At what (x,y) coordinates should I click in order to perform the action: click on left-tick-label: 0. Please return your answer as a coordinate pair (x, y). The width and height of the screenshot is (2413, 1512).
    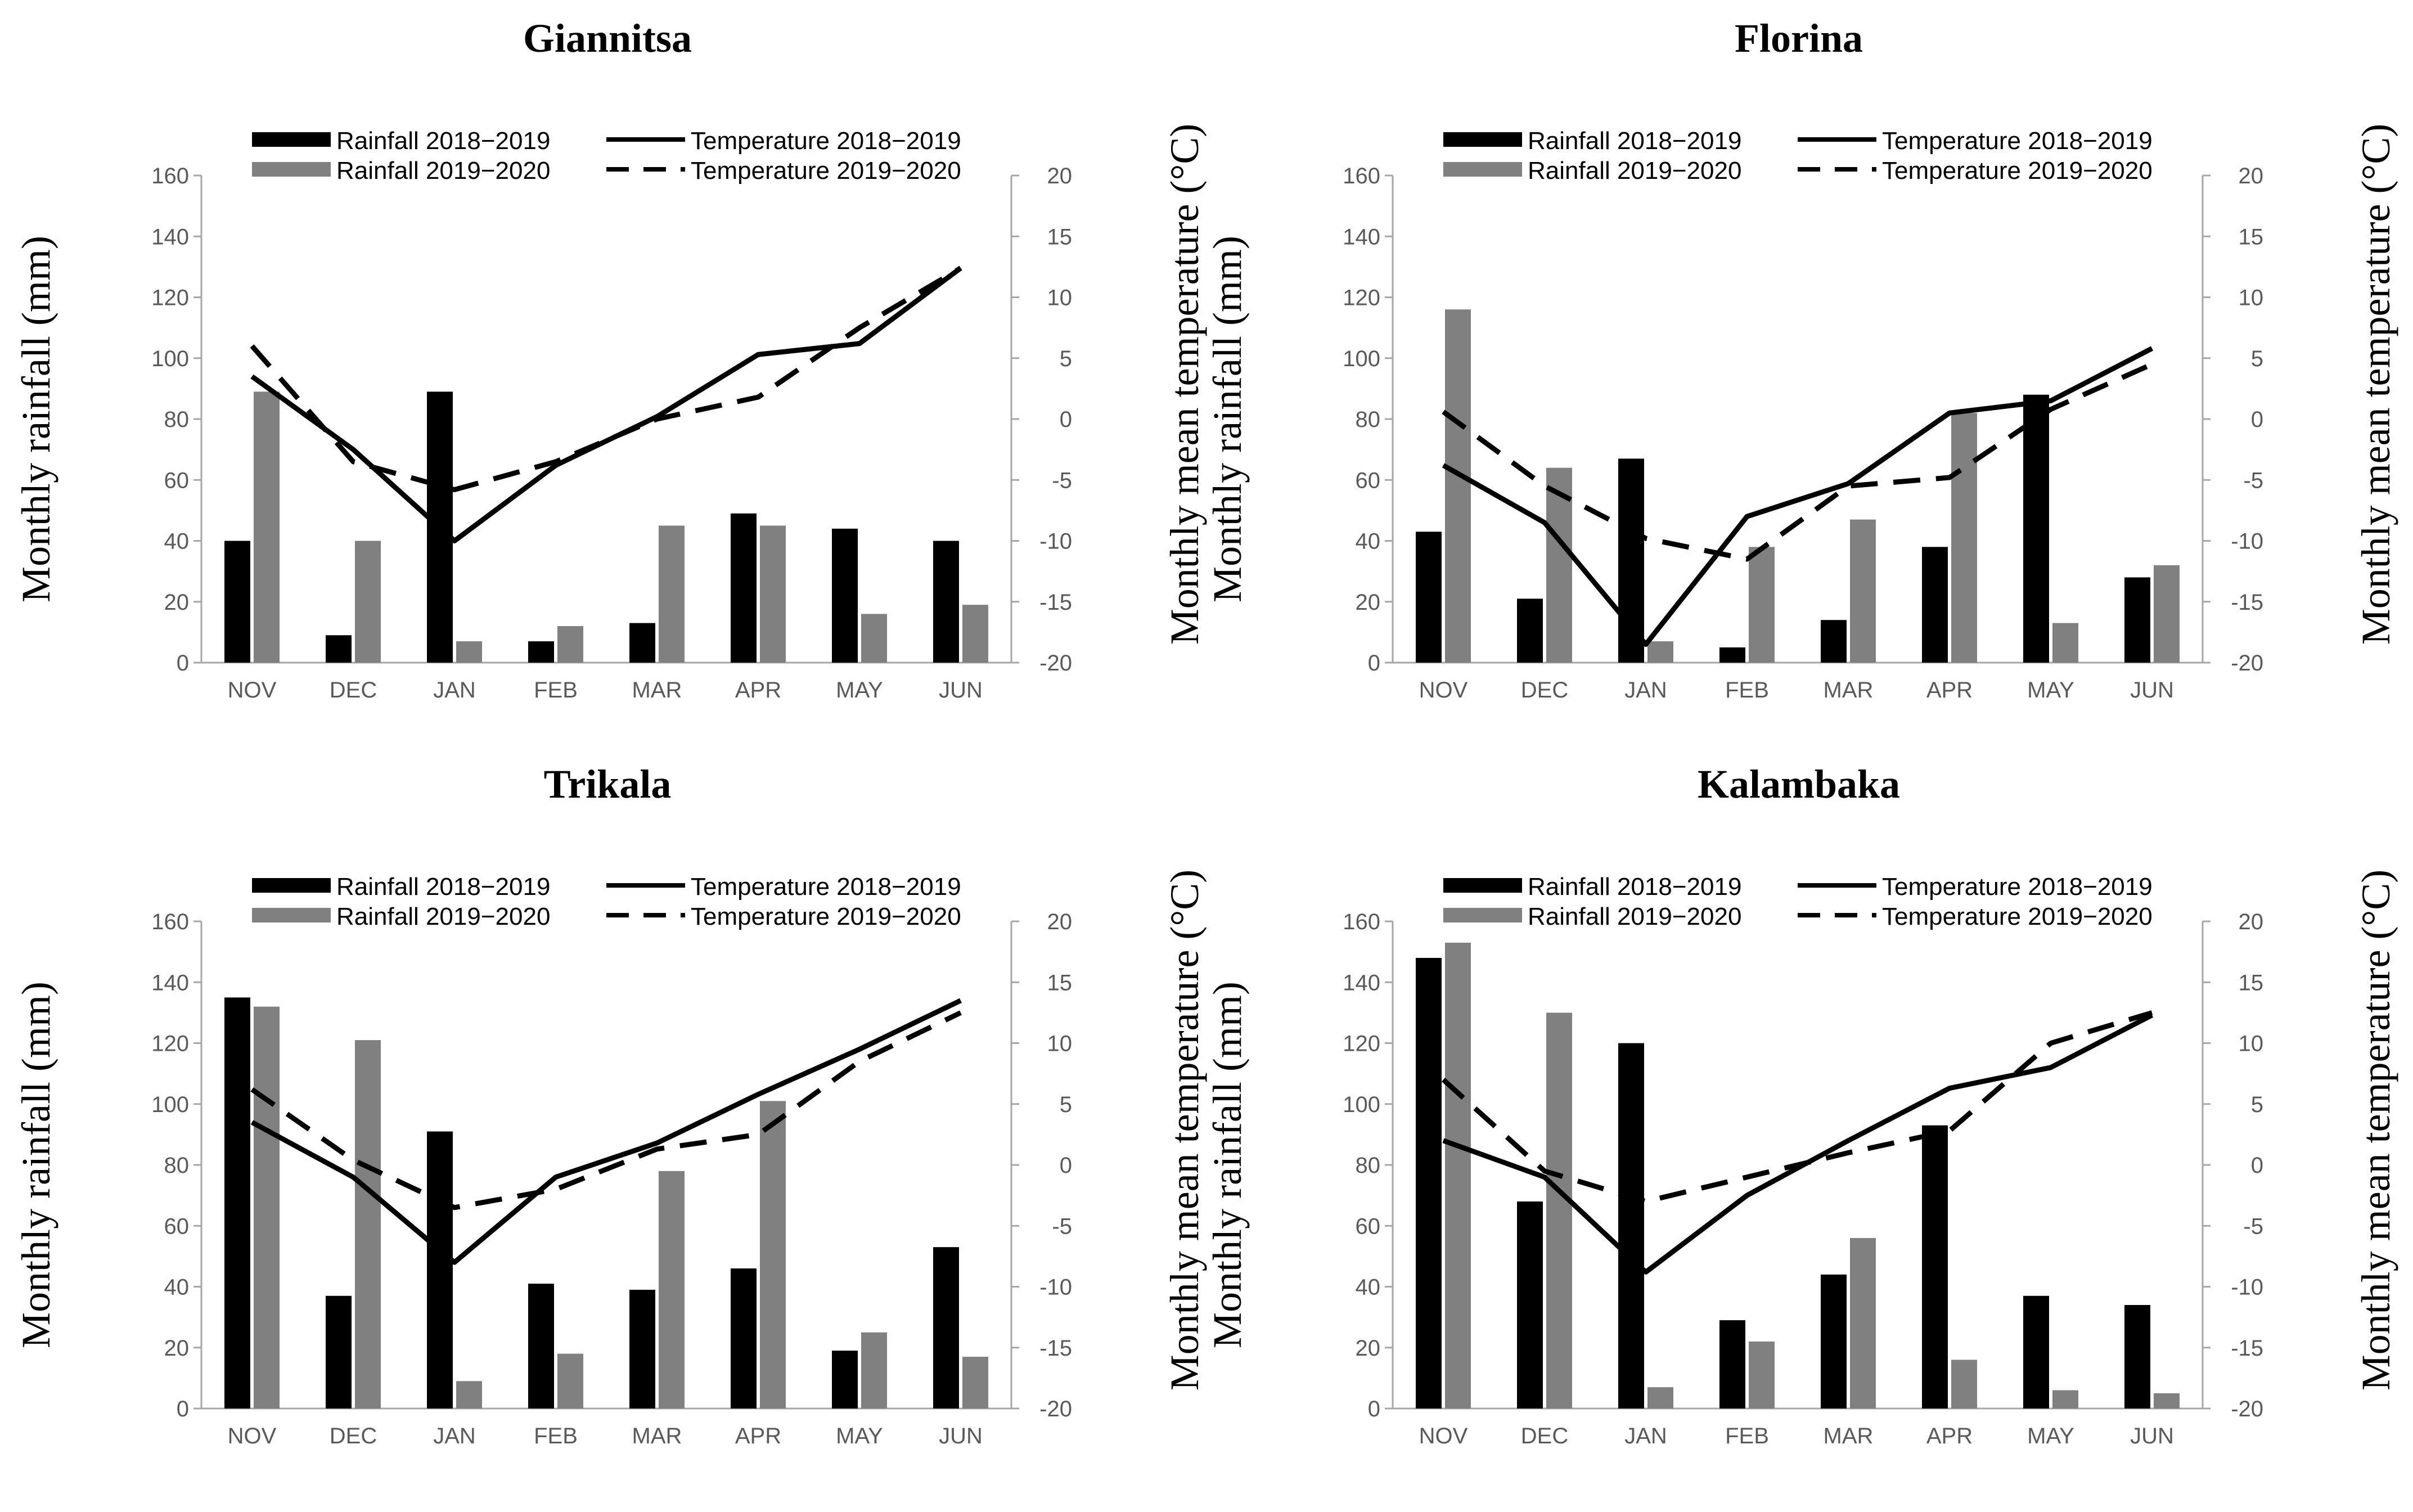
    Looking at the image, I should click on (183, 1409).